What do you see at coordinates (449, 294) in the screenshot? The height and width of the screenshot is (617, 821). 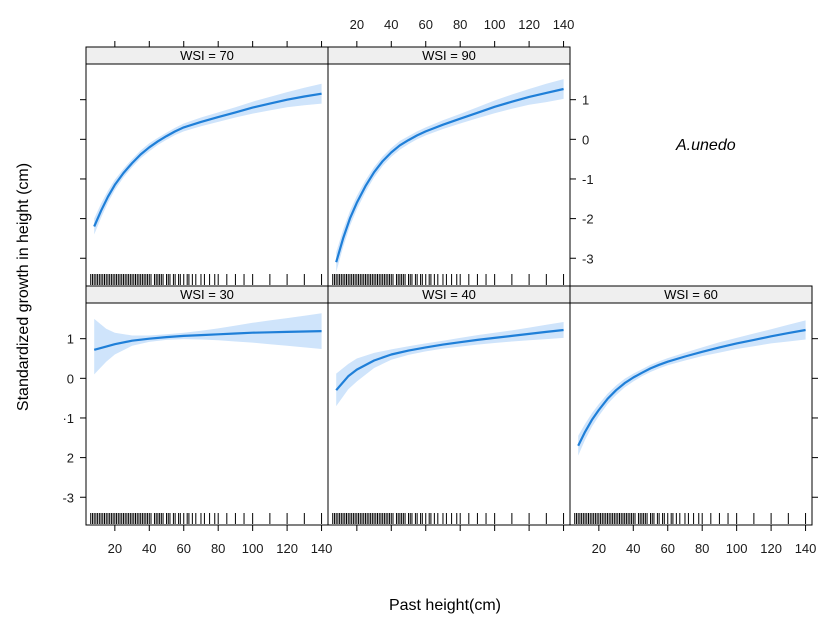 I see `panel-strip-label: WSI = 40` at bounding box center [449, 294].